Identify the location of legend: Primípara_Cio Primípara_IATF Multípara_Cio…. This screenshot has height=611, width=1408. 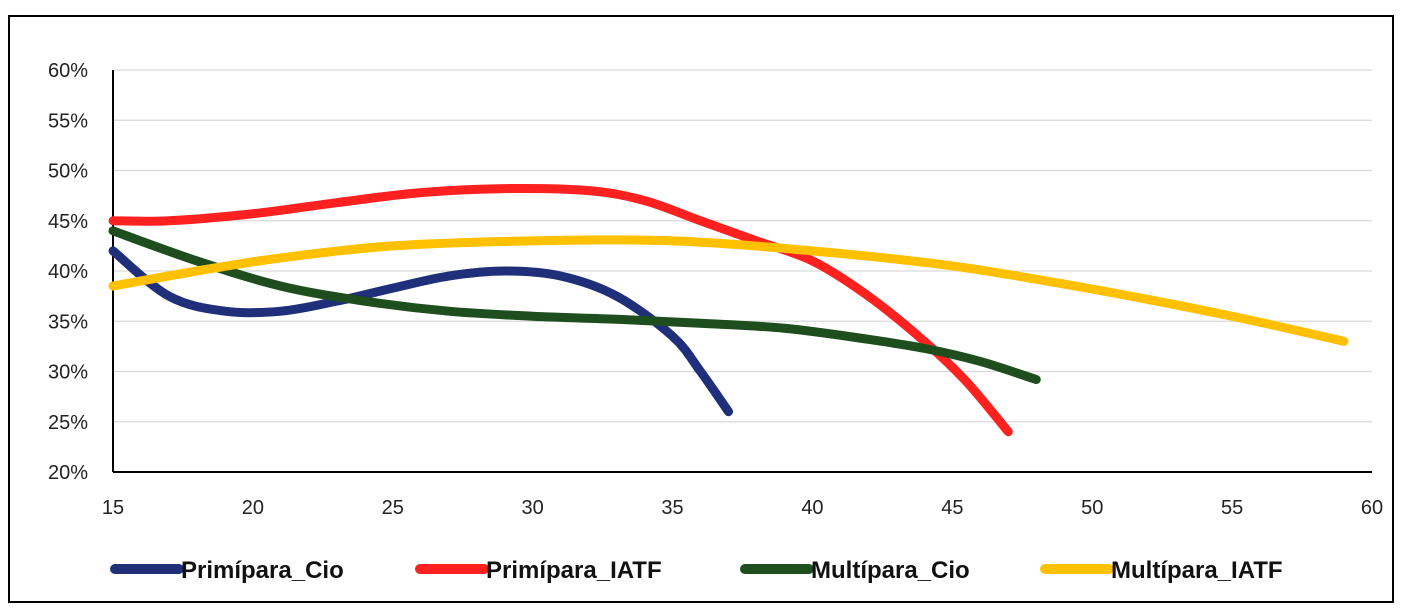
(696, 570).